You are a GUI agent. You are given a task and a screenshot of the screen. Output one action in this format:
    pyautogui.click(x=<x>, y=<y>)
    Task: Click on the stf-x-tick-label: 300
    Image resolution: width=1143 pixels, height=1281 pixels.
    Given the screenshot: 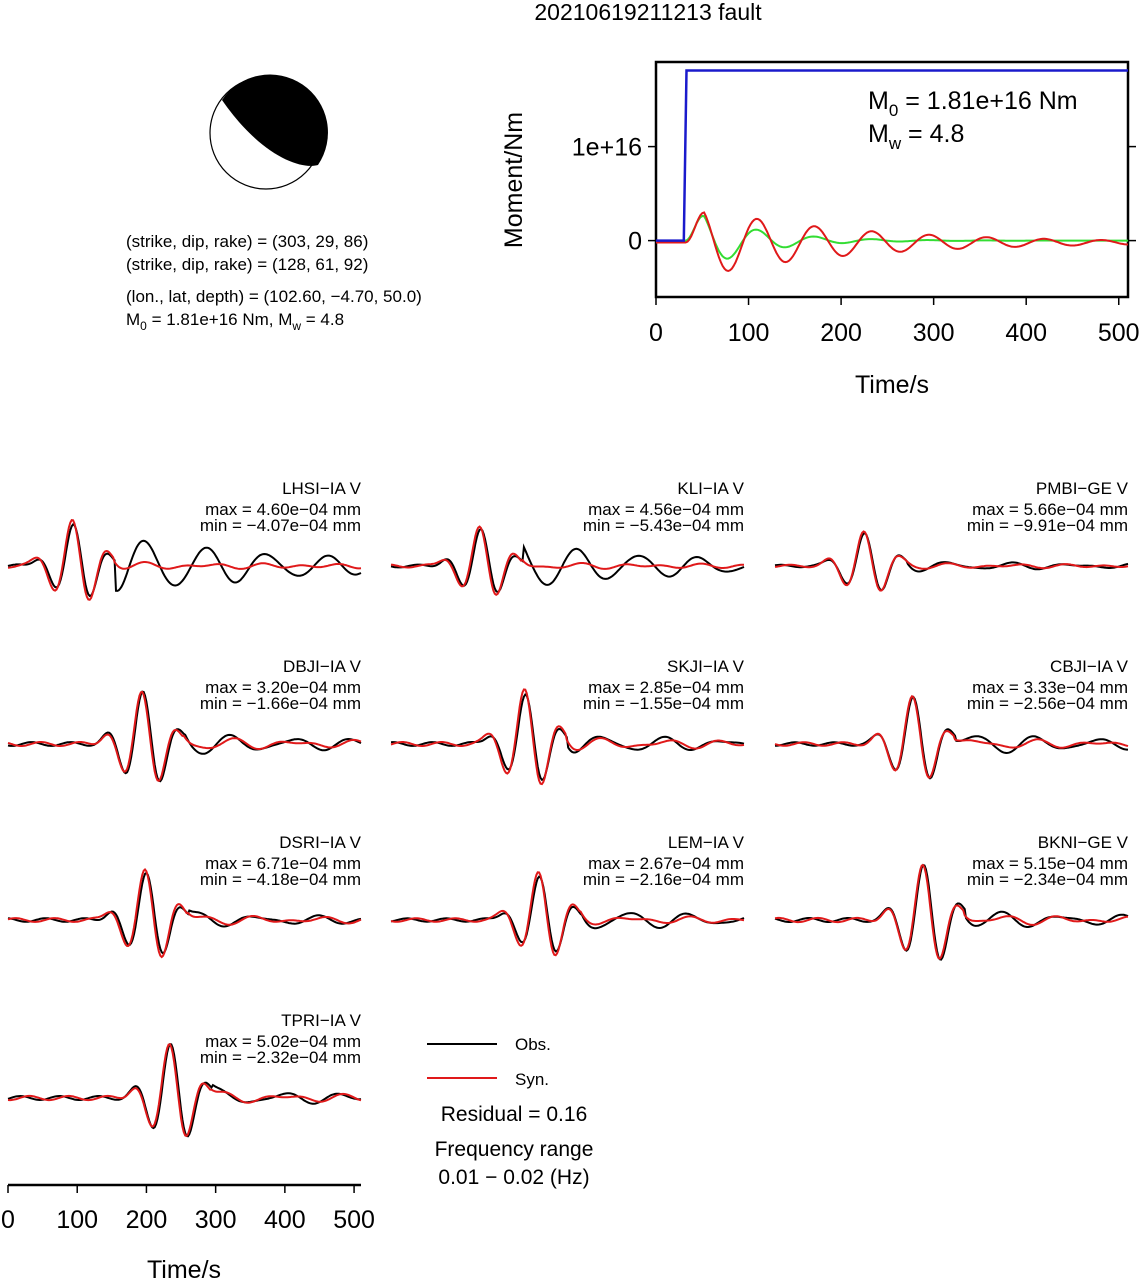 What is the action you would take?
    pyautogui.click(x=934, y=333)
    